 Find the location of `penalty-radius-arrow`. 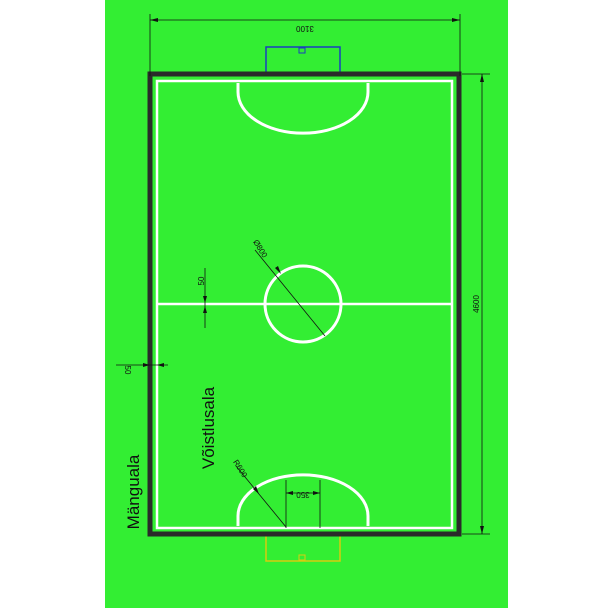

penalty-radius-arrow is located at coordinates (256, 490).